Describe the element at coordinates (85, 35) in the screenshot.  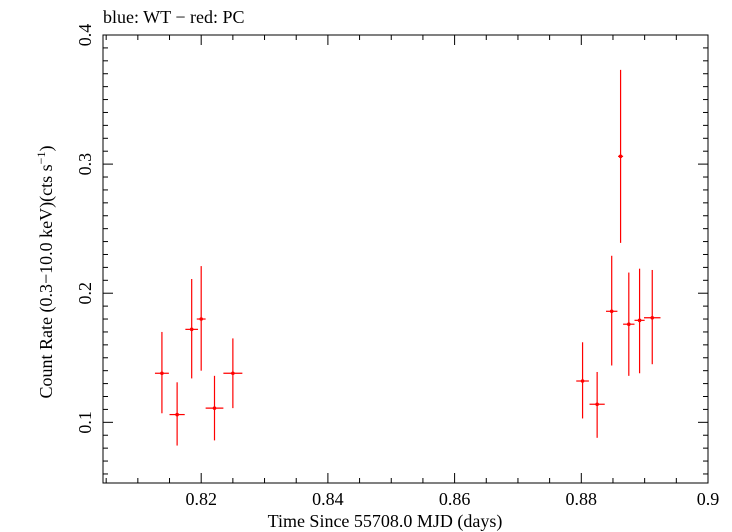
I see `y-tick-label: 0.4` at that location.